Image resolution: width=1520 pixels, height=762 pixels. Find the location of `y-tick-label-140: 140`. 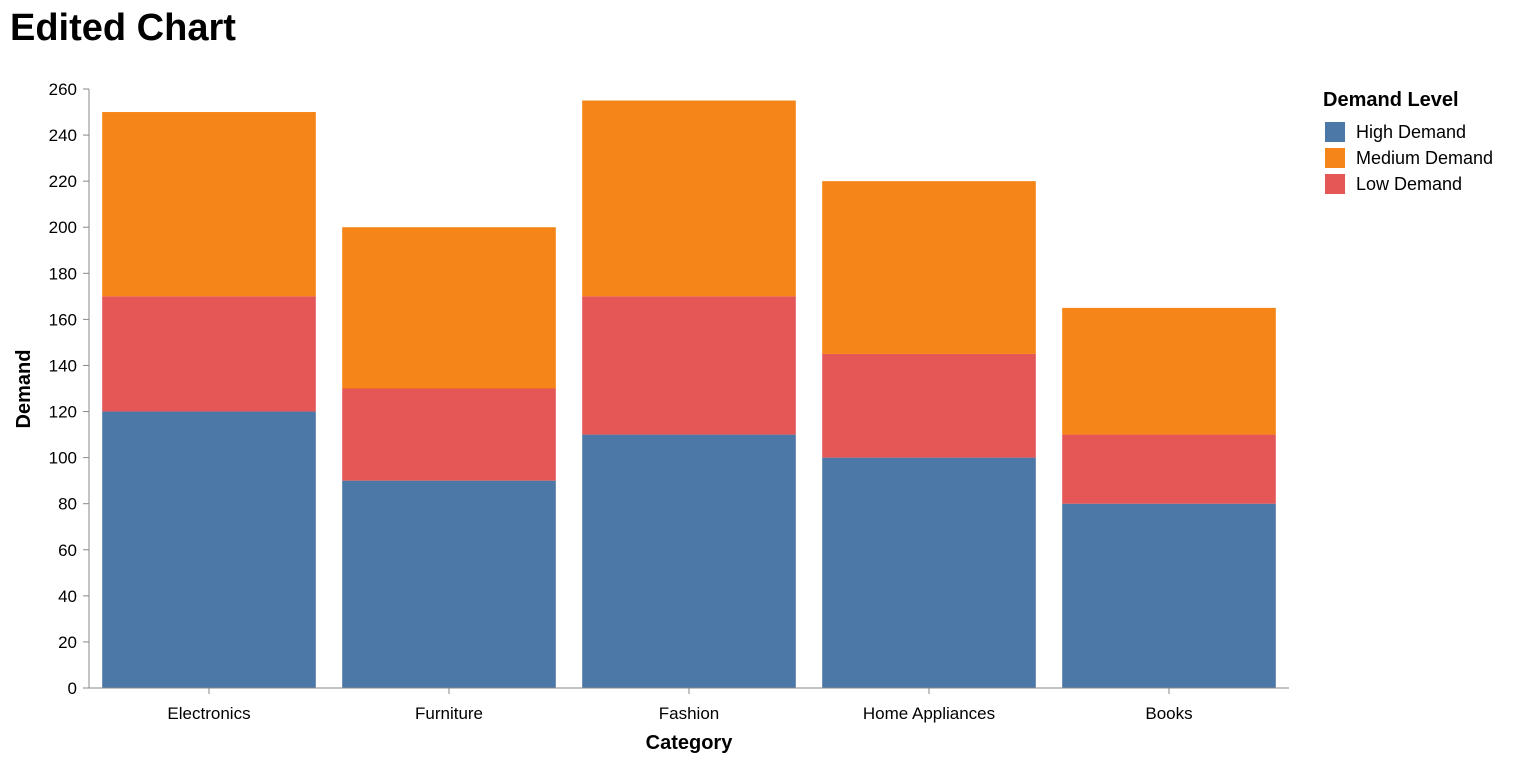

y-tick-label-140: 140 is located at coordinates (63, 365).